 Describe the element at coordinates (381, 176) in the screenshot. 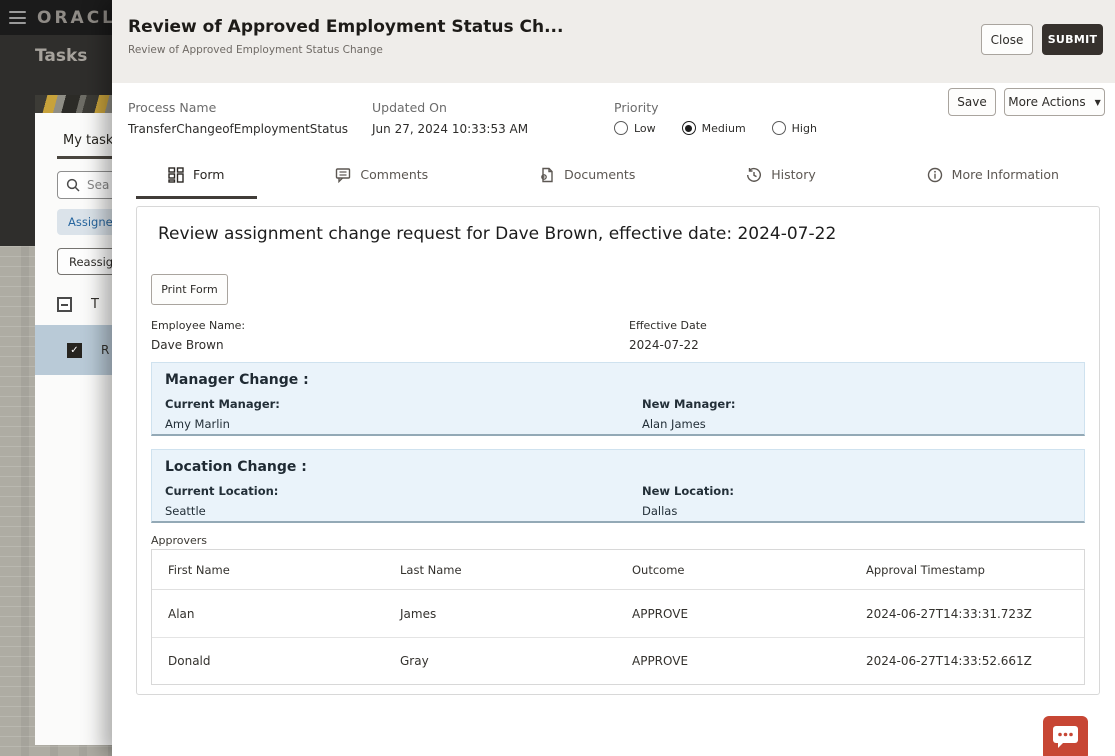

I see `tab-comments: Comments` at that location.